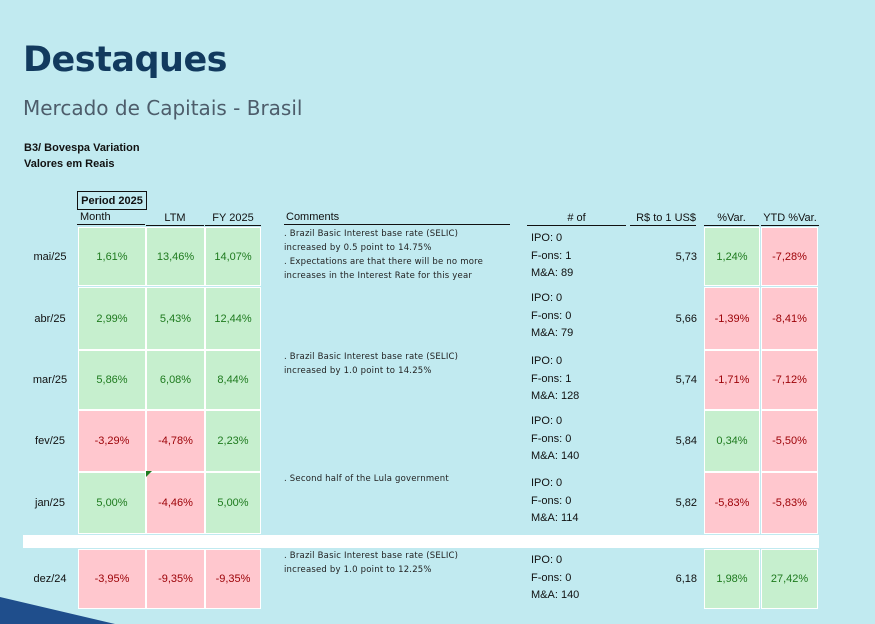 The image size is (875, 624). Describe the element at coordinates (82, 148) in the screenshot. I see `table-caption-index: B3/ Bovespa Variation` at that location.